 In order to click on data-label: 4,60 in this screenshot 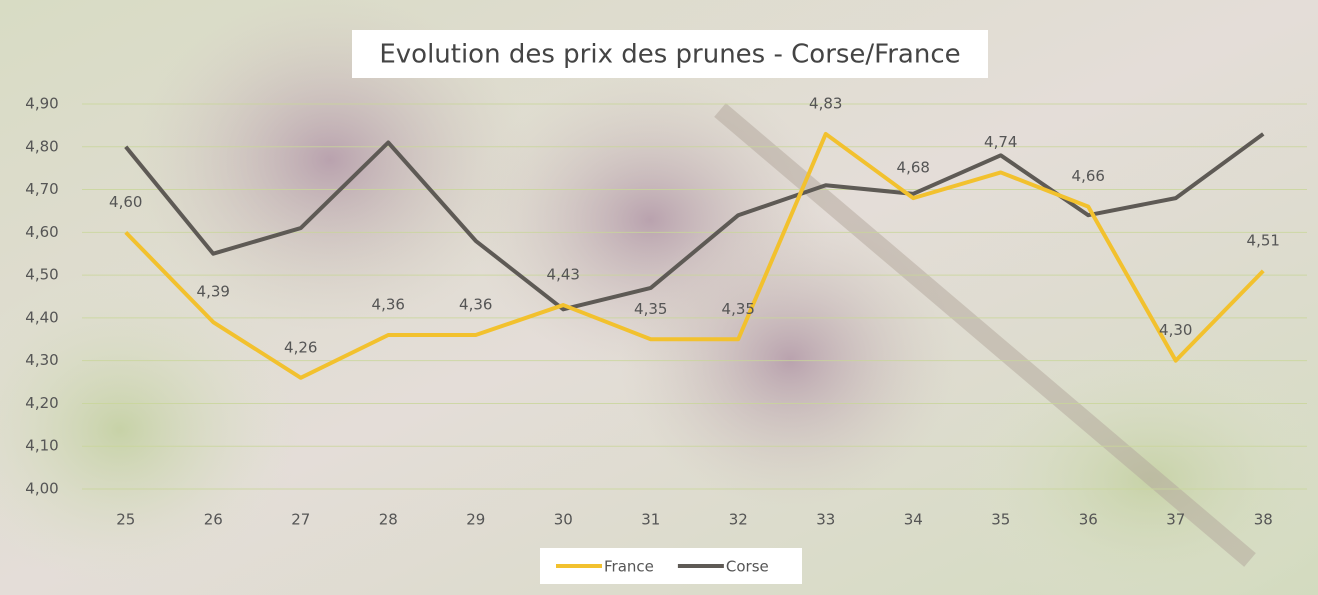, I will do `click(125, 202)`.